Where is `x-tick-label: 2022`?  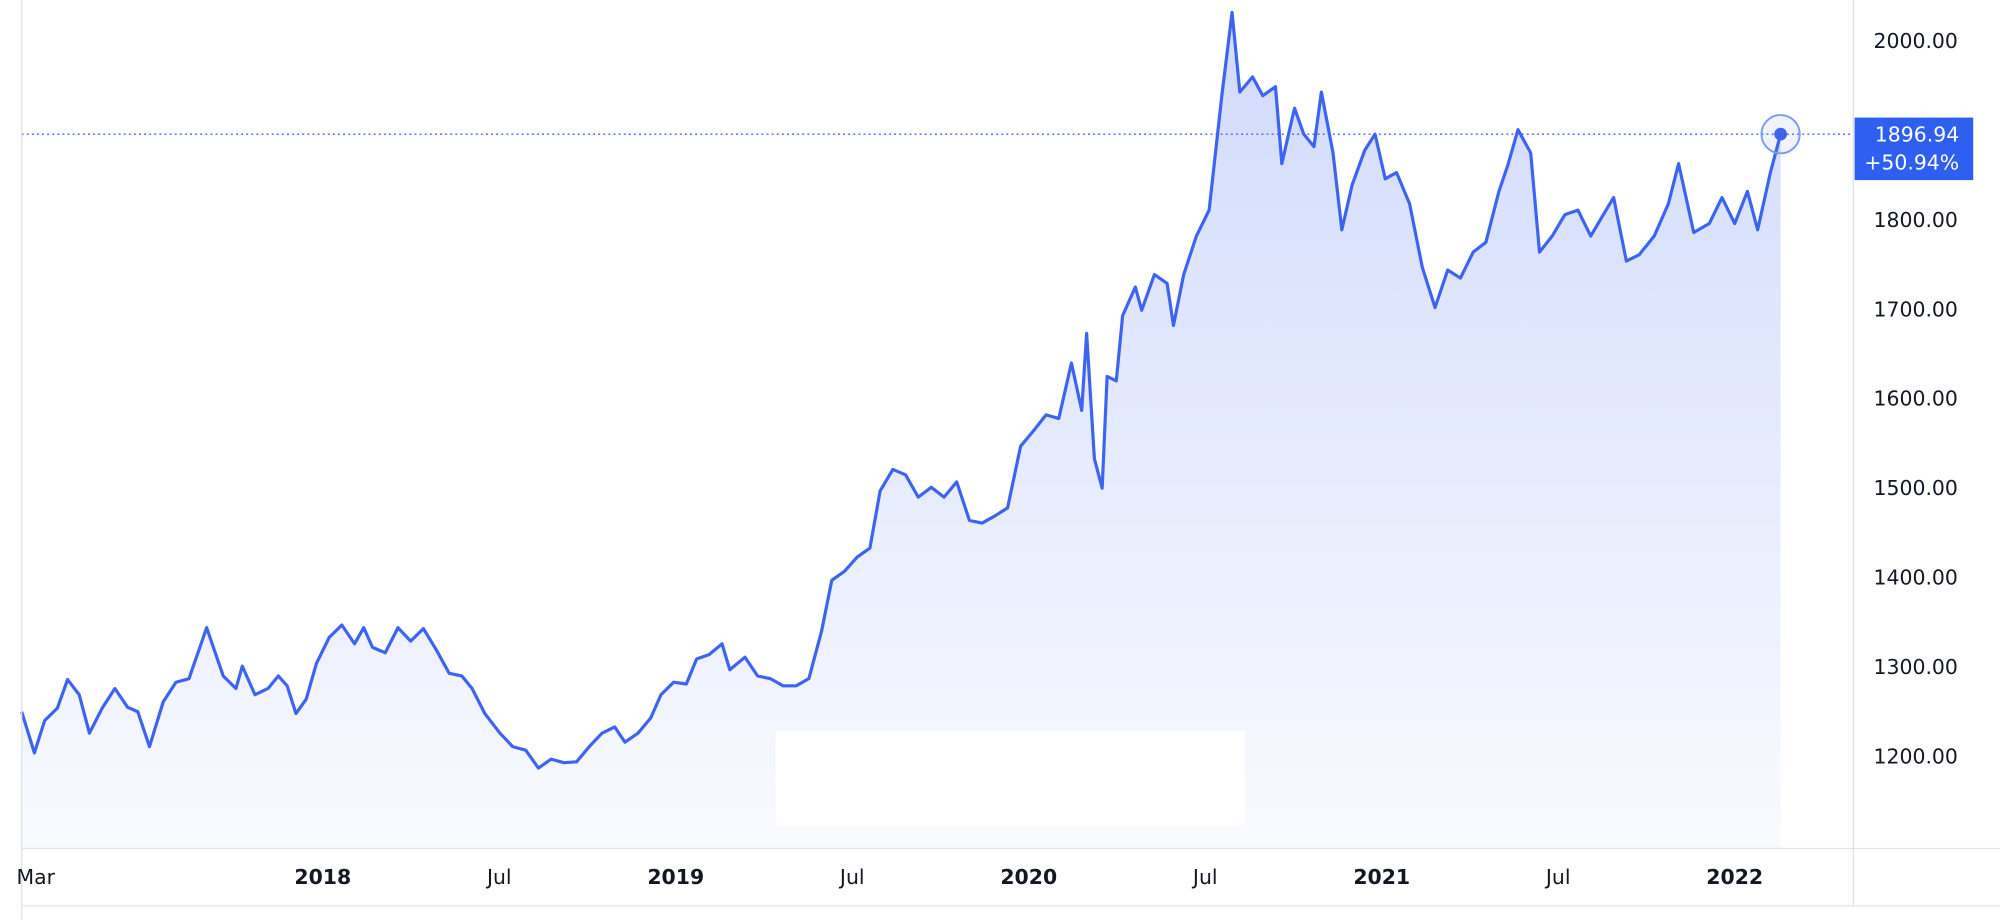
x-tick-label: 2022 is located at coordinates (1734, 877).